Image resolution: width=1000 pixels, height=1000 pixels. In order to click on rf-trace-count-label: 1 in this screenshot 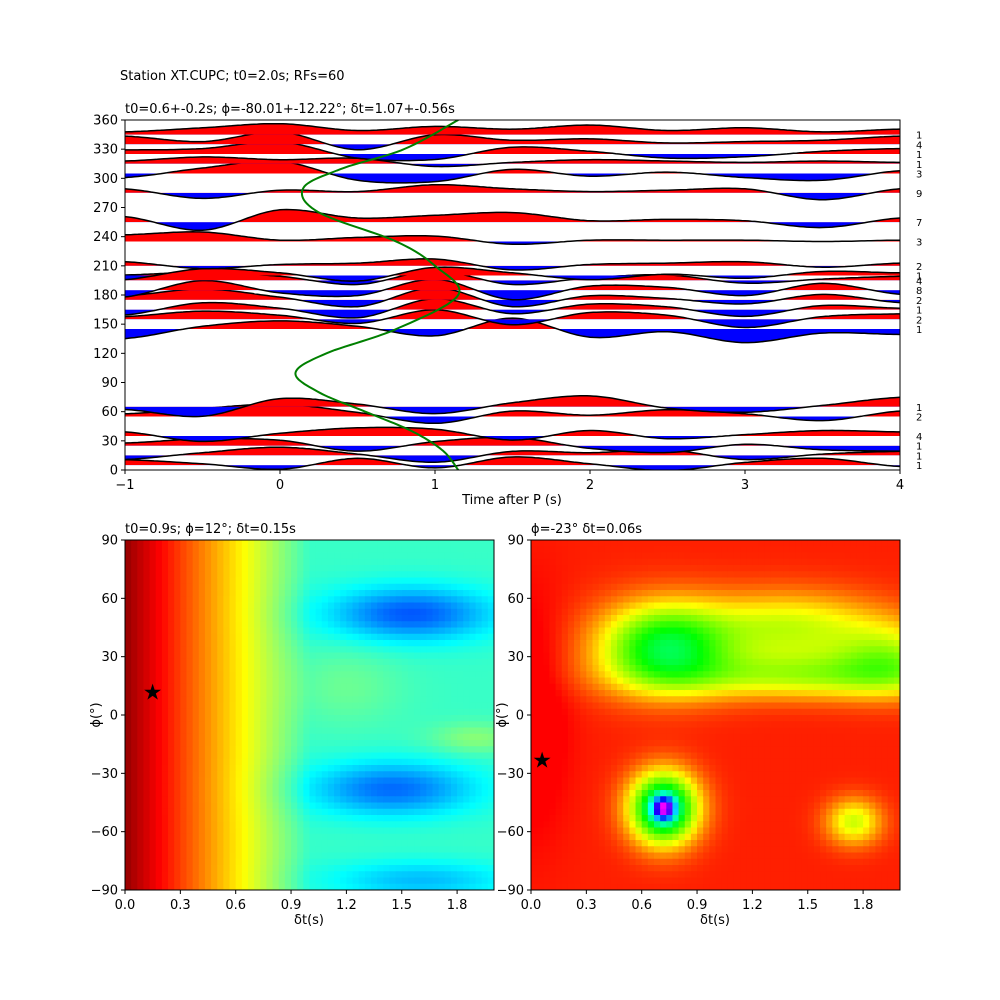, I will do `click(919, 277)`.